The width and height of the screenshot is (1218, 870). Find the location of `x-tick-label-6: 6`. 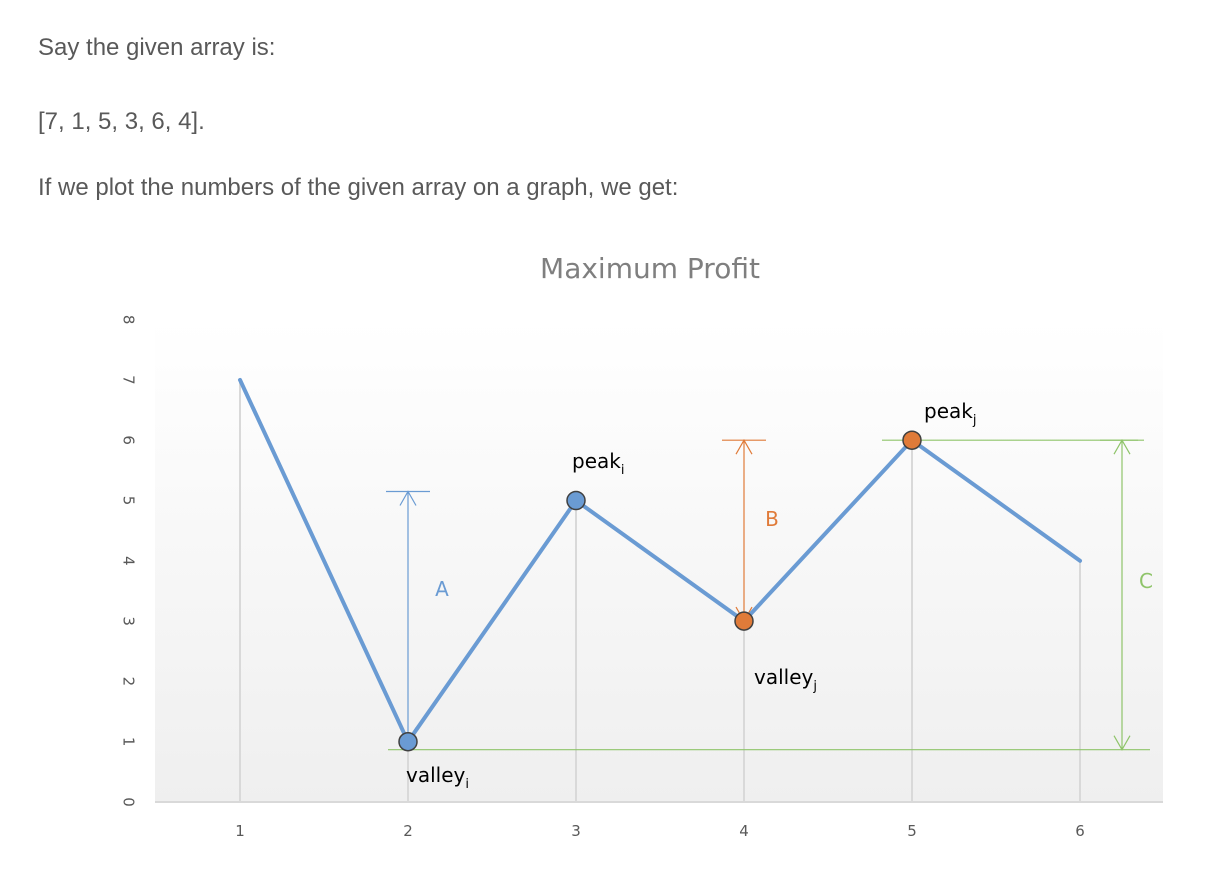

x-tick-label-6: 6 is located at coordinates (1080, 831).